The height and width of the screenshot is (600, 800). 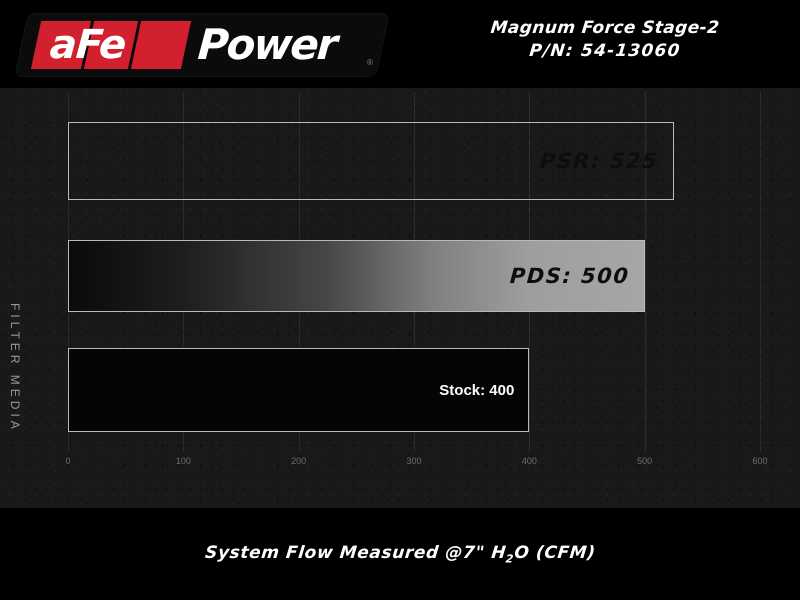 What do you see at coordinates (605, 51) in the screenshot?
I see `part-number-label: P/N: 54-13060` at bounding box center [605, 51].